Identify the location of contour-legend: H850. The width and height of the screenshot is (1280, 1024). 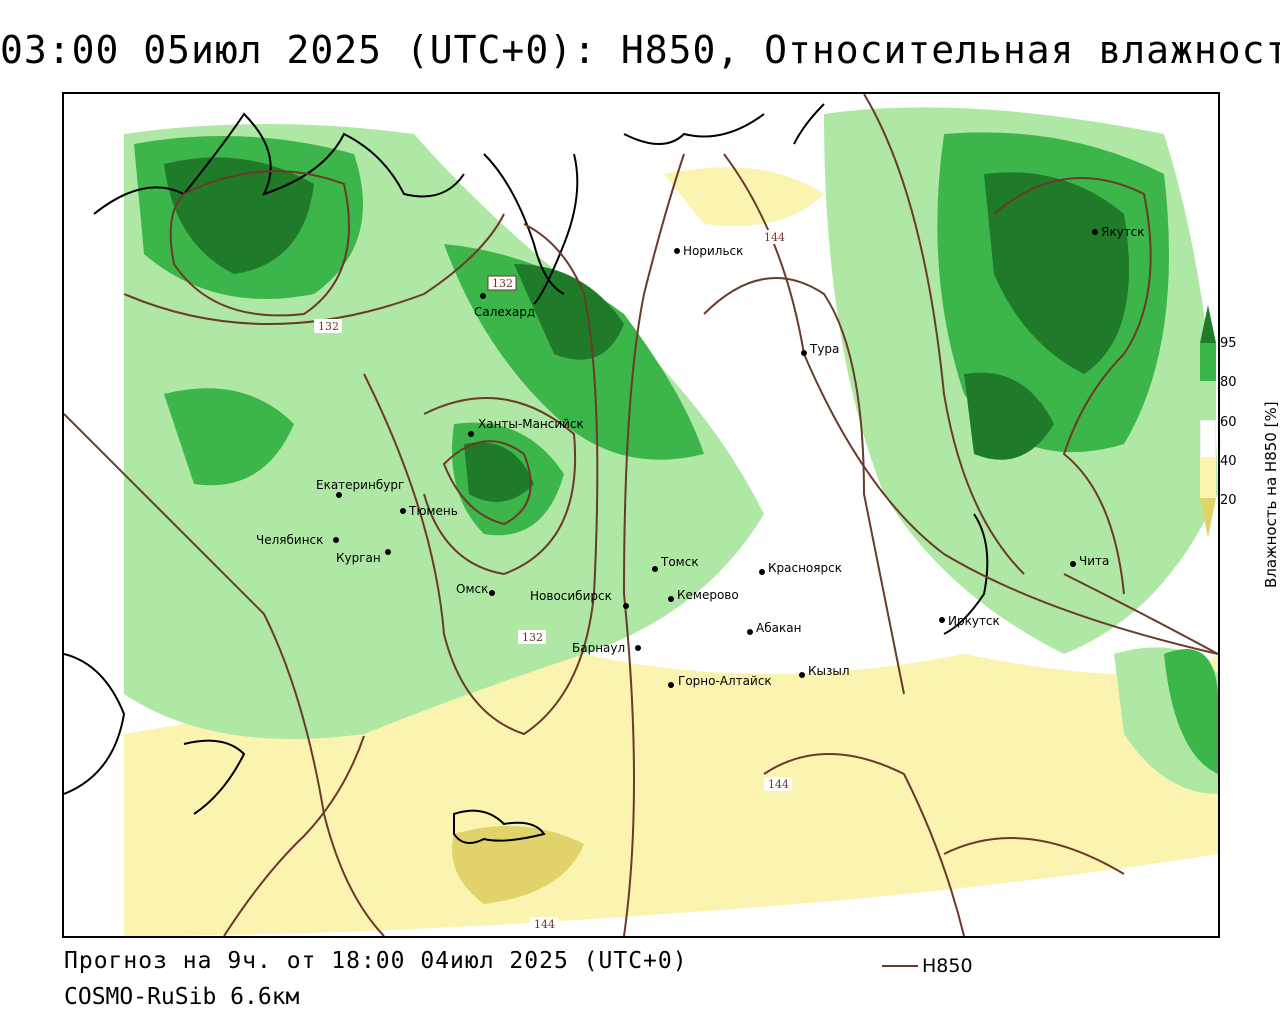
(927, 966).